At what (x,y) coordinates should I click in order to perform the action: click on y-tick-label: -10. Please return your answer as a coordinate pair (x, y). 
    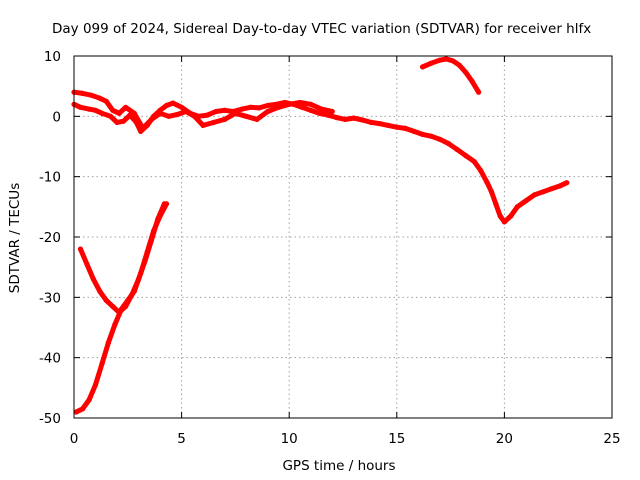
    Looking at the image, I should click on (50, 178).